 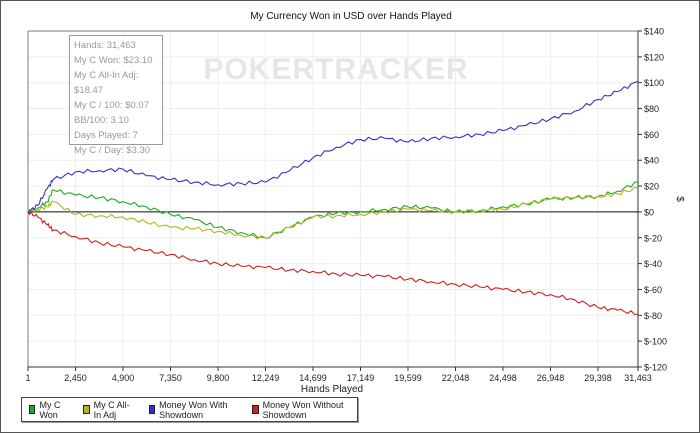 What do you see at coordinates (551, 378) in the screenshot?
I see `x-tick-label: 26,948` at bounding box center [551, 378].